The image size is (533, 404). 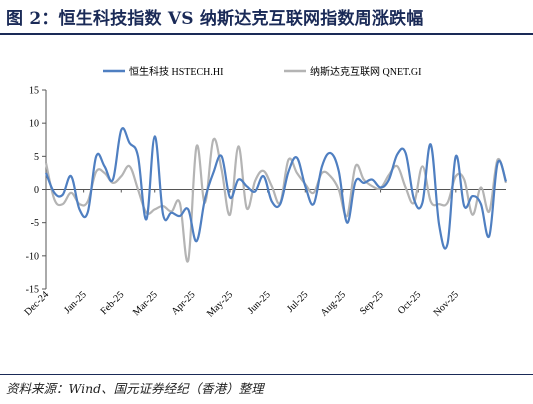 What do you see at coordinates (35, 223) in the screenshot?
I see `y-tick-label: -5` at bounding box center [35, 223].